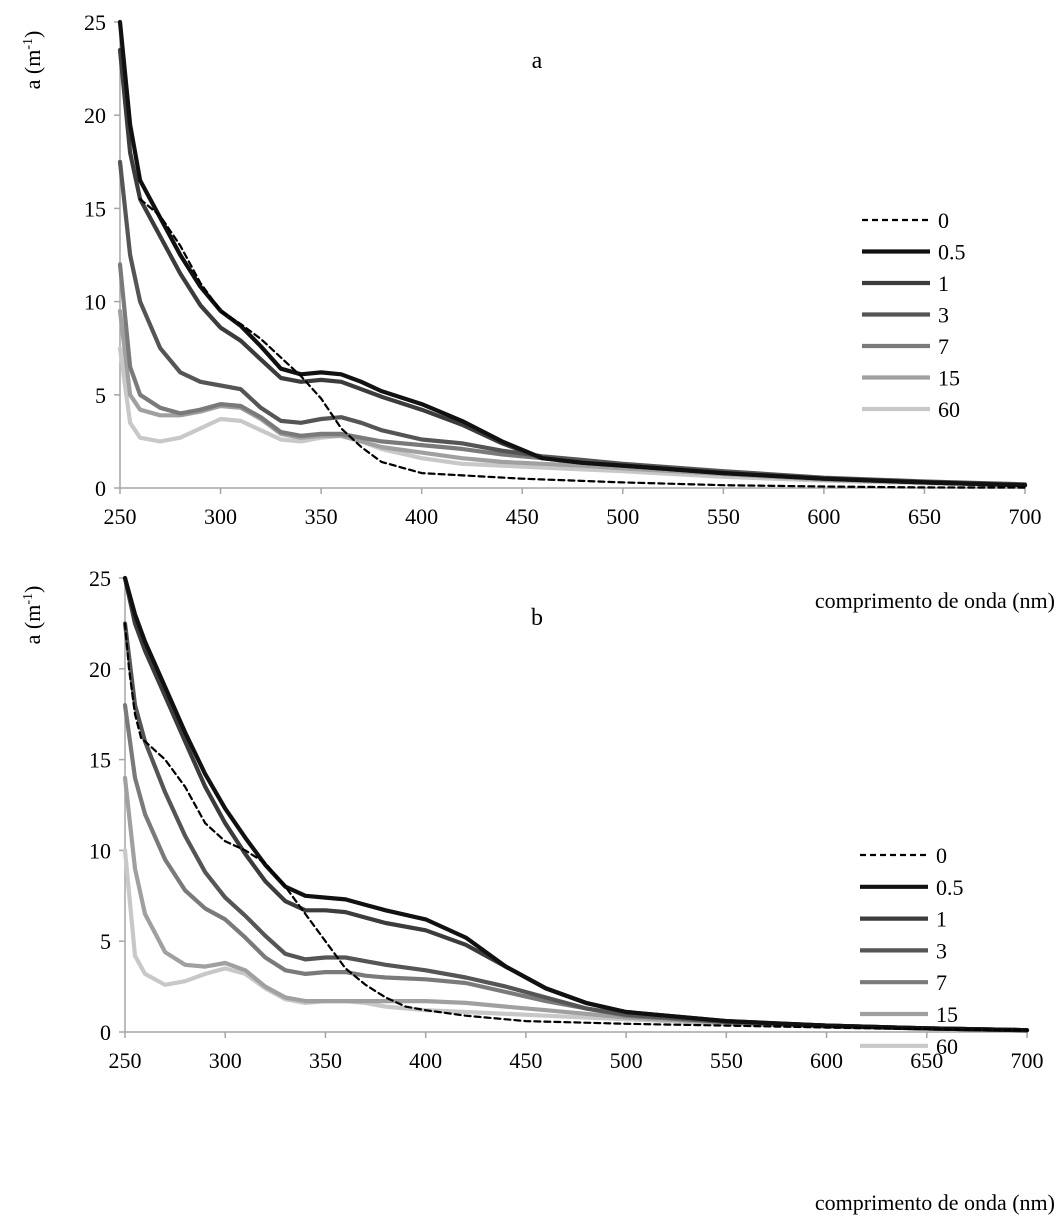 The height and width of the screenshot is (1223, 1060). Describe the element at coordinates (537, 61) in the screenshot. I see `panel-label: a` at that location.